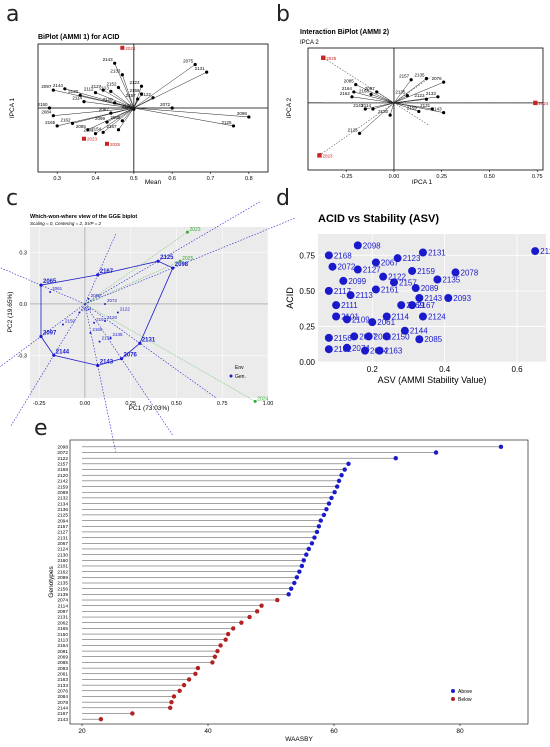 The image size is (550, 747). Describe the element at coordinates (62, 504) in the screenshot. I see `panel-e-genotype-label: 2134` at that location.